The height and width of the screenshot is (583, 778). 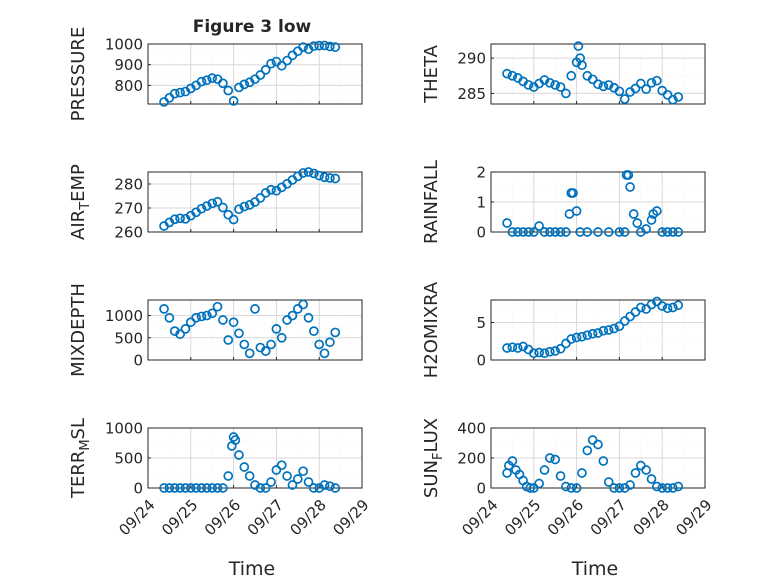 What do you see at coordinates (128, 86) in the screenshot?
I see `y-tick-label: 800` at bounding box center [128, 86].